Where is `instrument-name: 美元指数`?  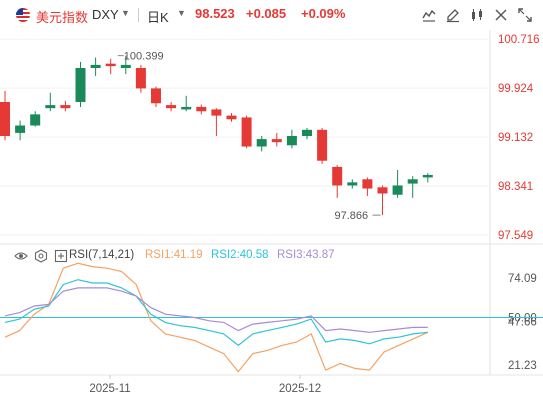
instrument-name: 美元指数 is located at coordinates (62, 17).